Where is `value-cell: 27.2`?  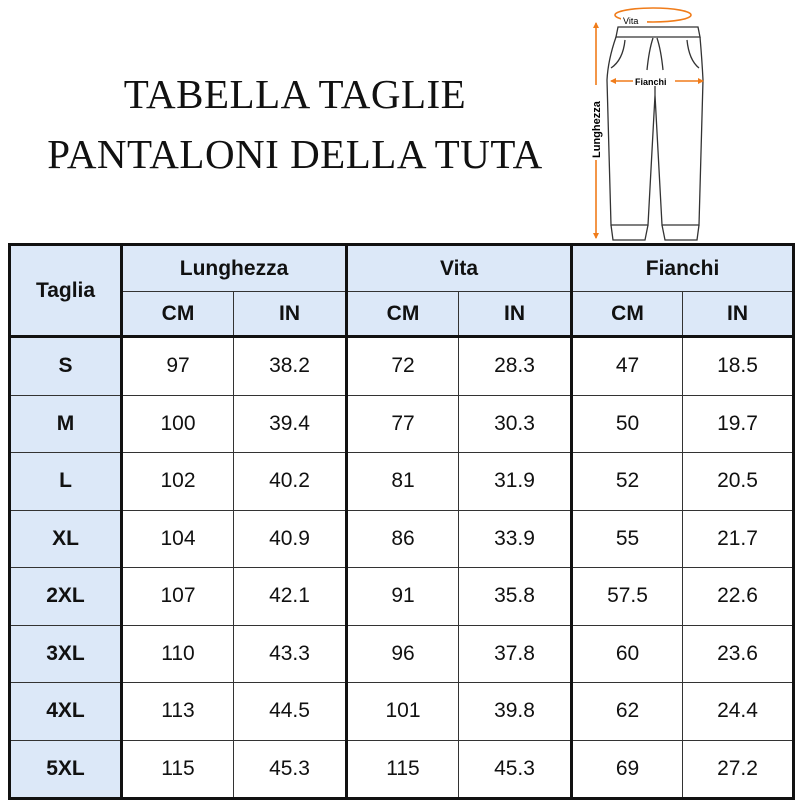
value-cell: 27.2 is located at coordinates (739, 769).